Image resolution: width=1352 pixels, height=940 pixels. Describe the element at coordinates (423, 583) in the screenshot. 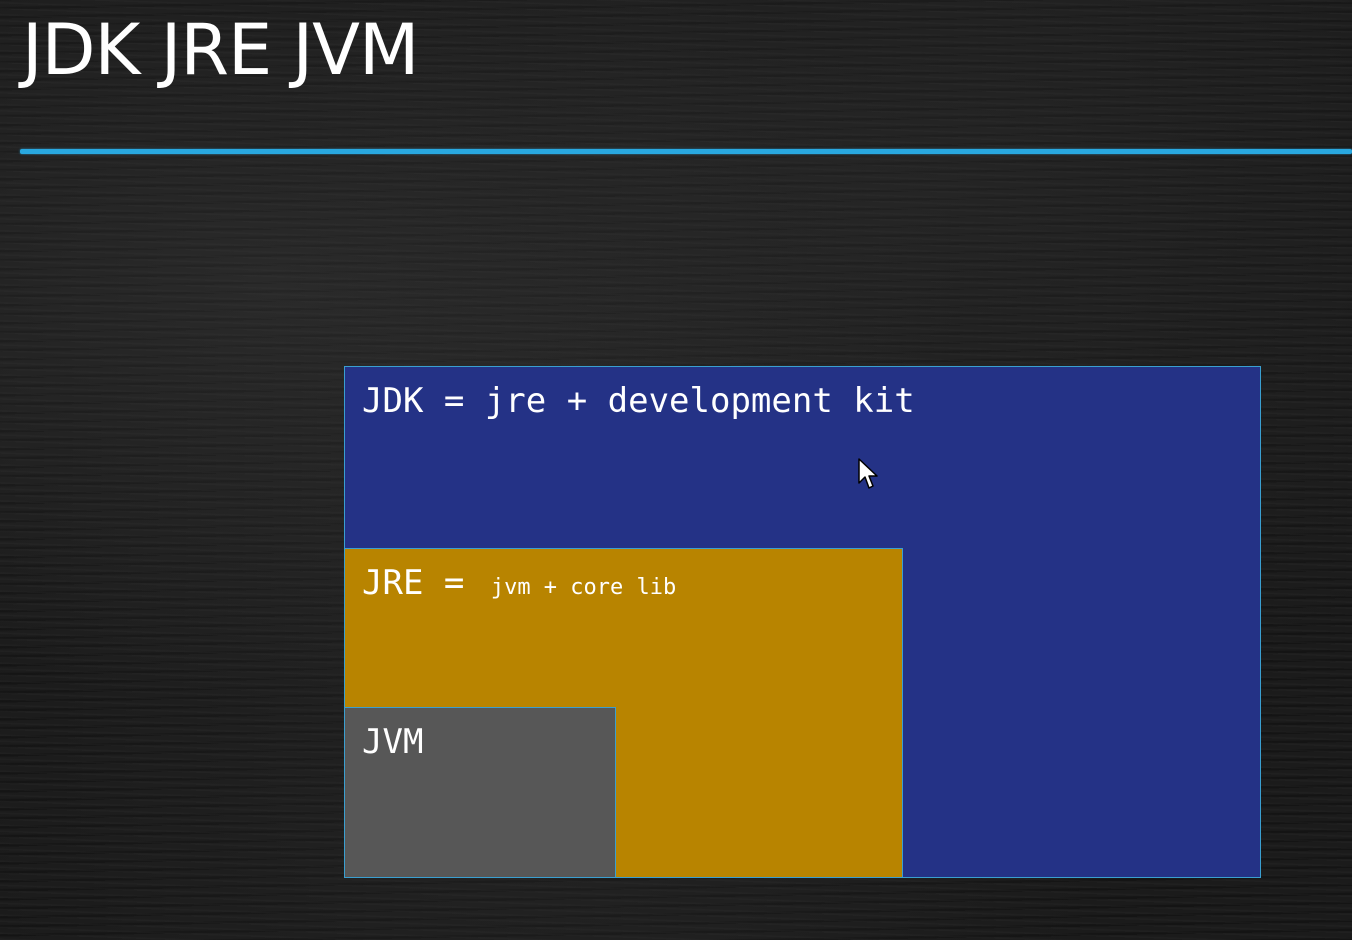

I see `jre-label-main: JRE =` at that location.